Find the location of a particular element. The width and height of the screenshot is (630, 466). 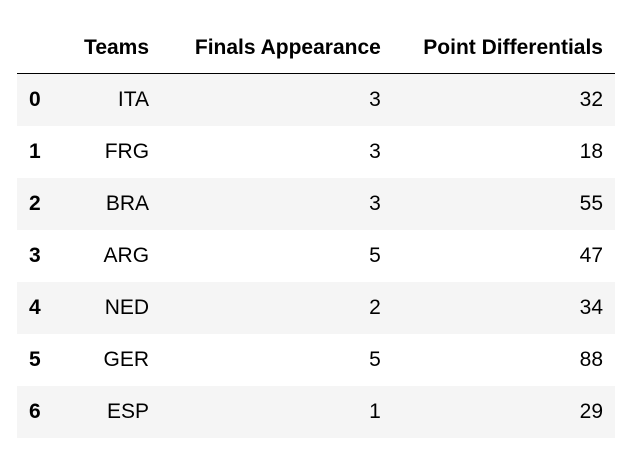

table-row: 4 NED 2 34 is located at coordinates (316, 308).